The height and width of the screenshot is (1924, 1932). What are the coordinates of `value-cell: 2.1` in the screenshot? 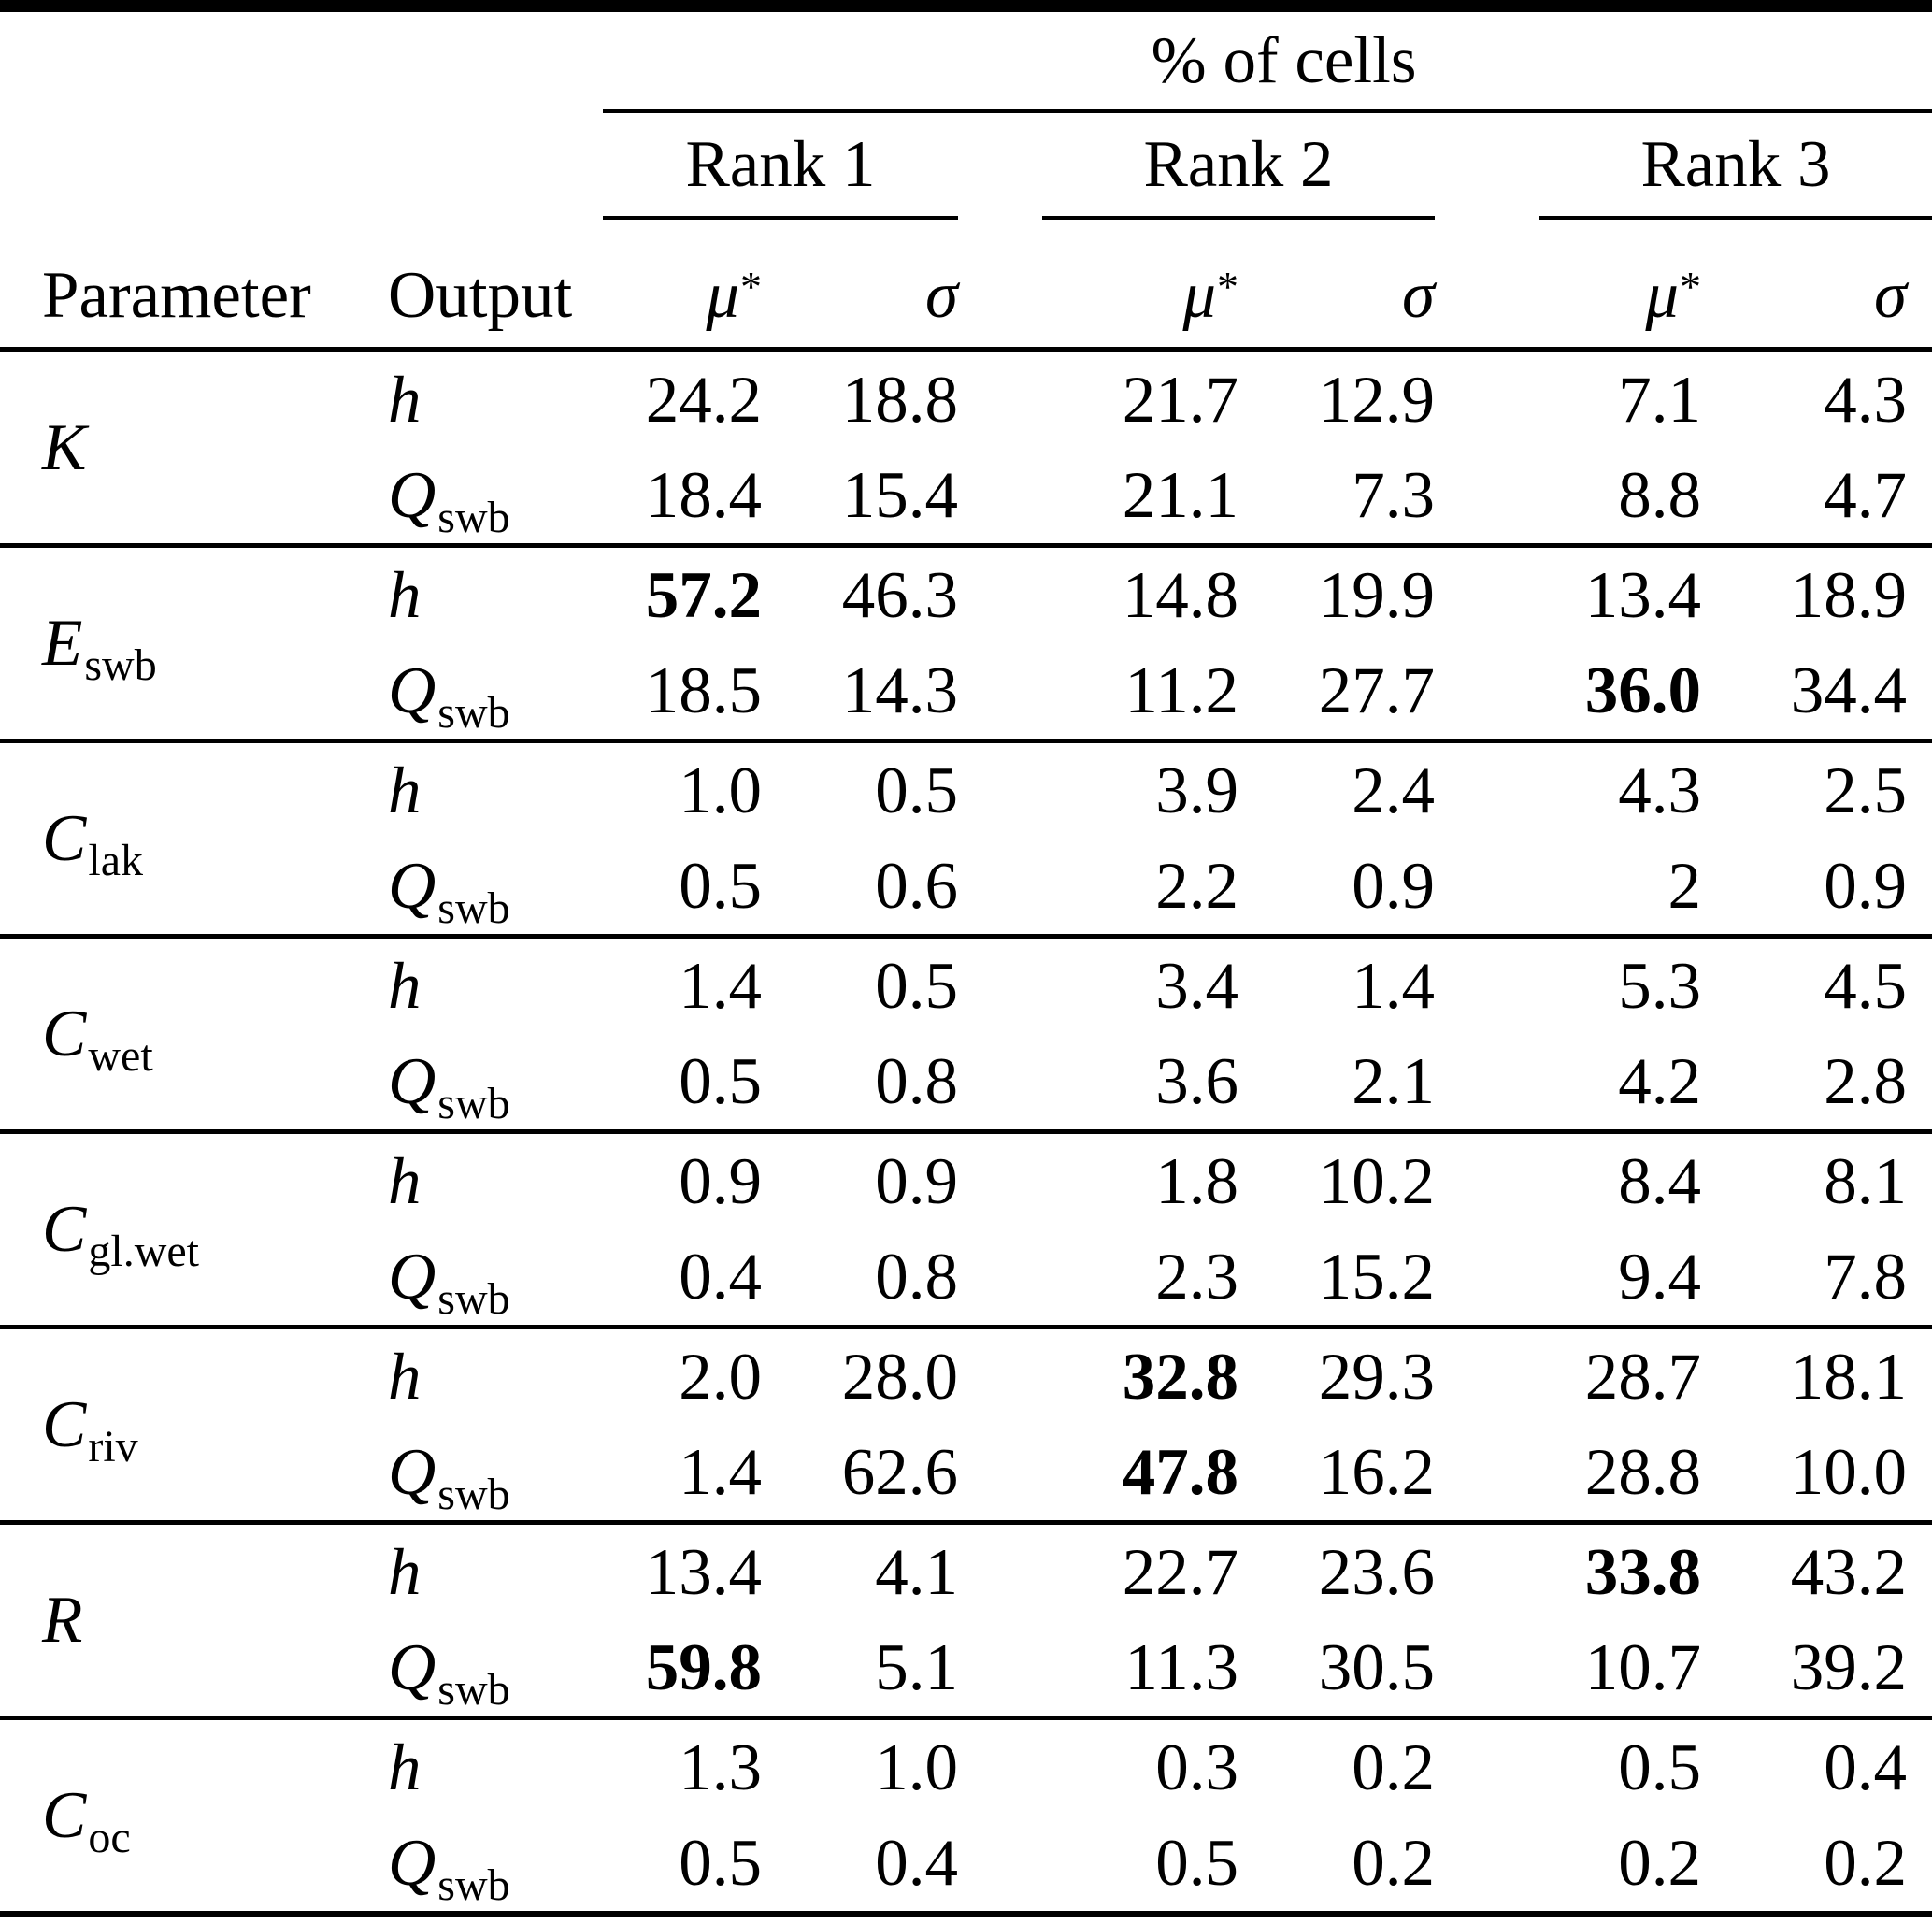 It's located at (1393, 1081).